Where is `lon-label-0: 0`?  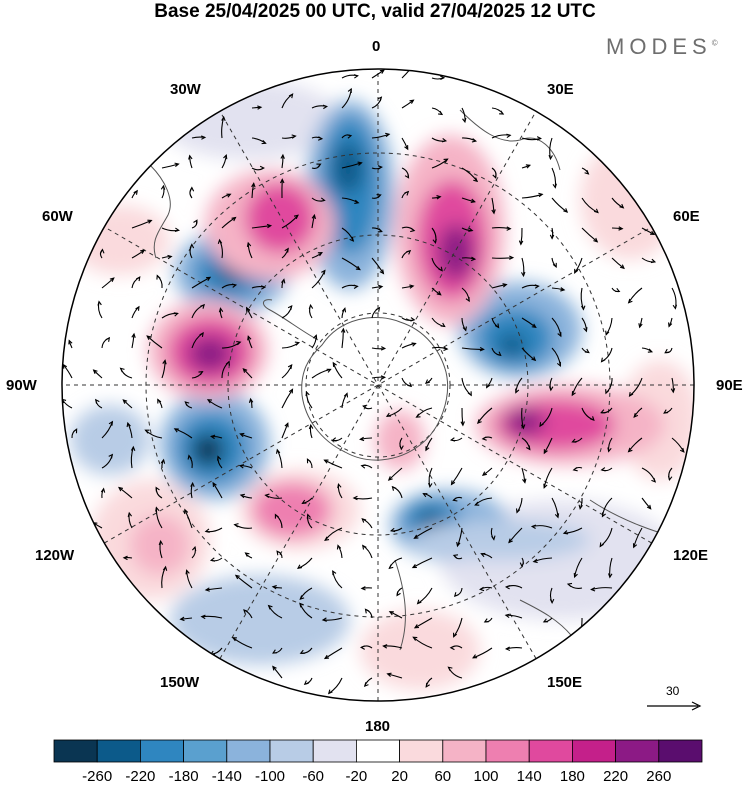
lon-label-0: 0 is located at coordinates (376, 46).